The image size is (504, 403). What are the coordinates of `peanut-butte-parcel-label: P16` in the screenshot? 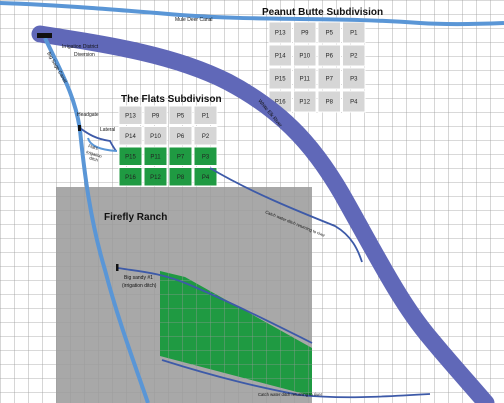 It's located at (280, 103).